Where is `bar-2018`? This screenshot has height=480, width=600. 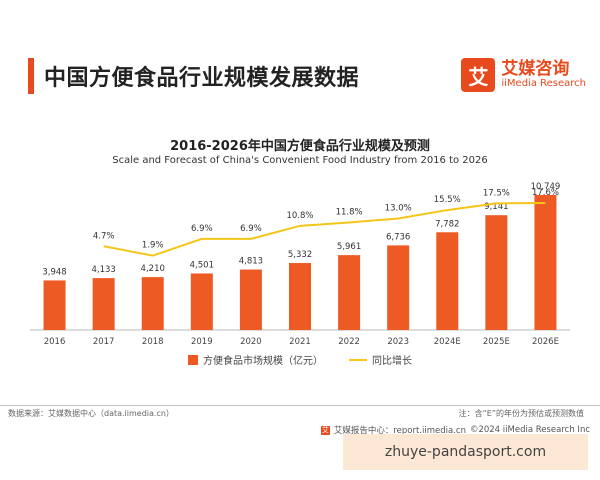
bar-2018 is located at coordinates (152, 303).